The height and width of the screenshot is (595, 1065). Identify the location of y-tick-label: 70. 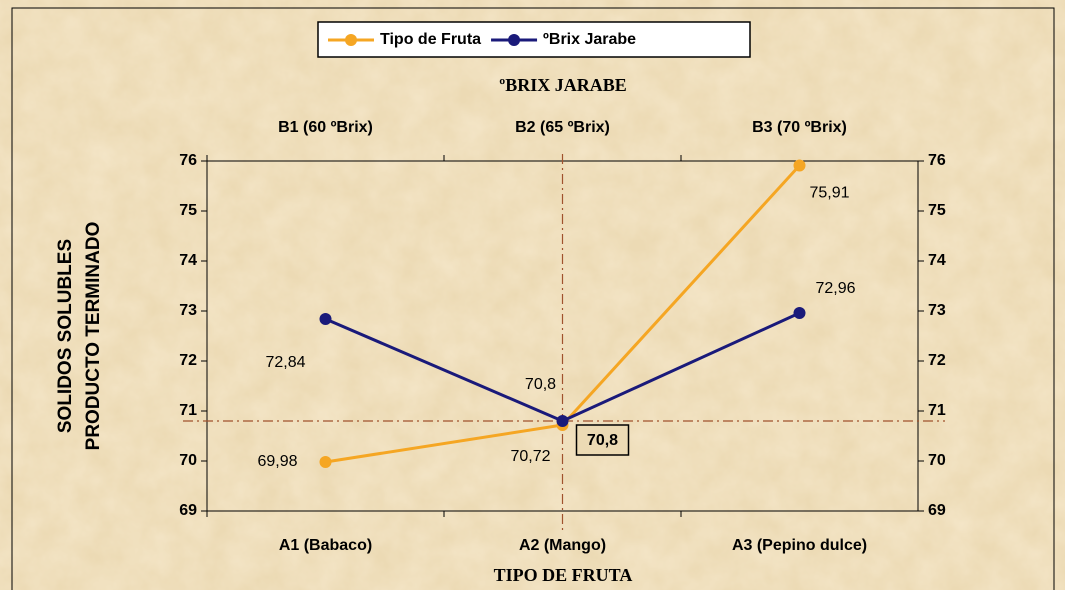
(188, 460).